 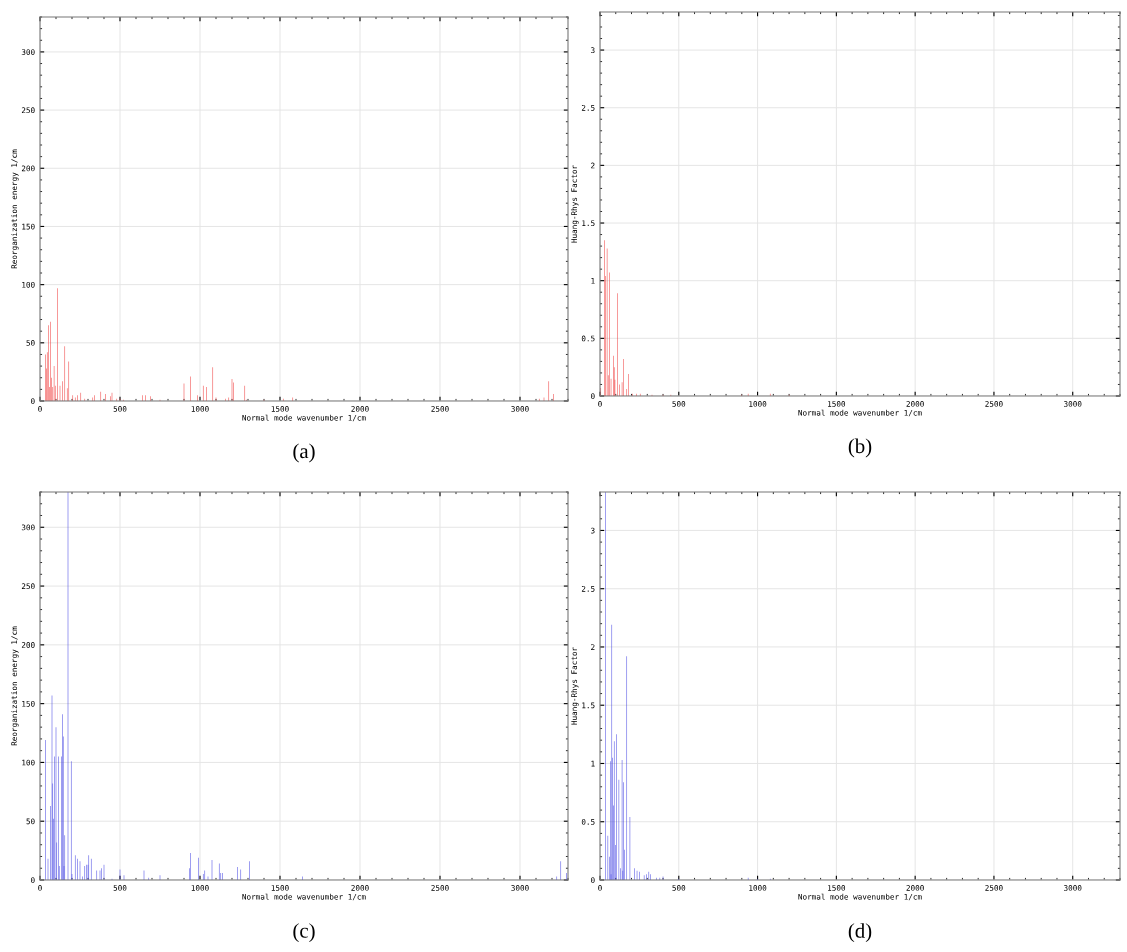 I want to click on text: (a), so click(x=304, y=453).